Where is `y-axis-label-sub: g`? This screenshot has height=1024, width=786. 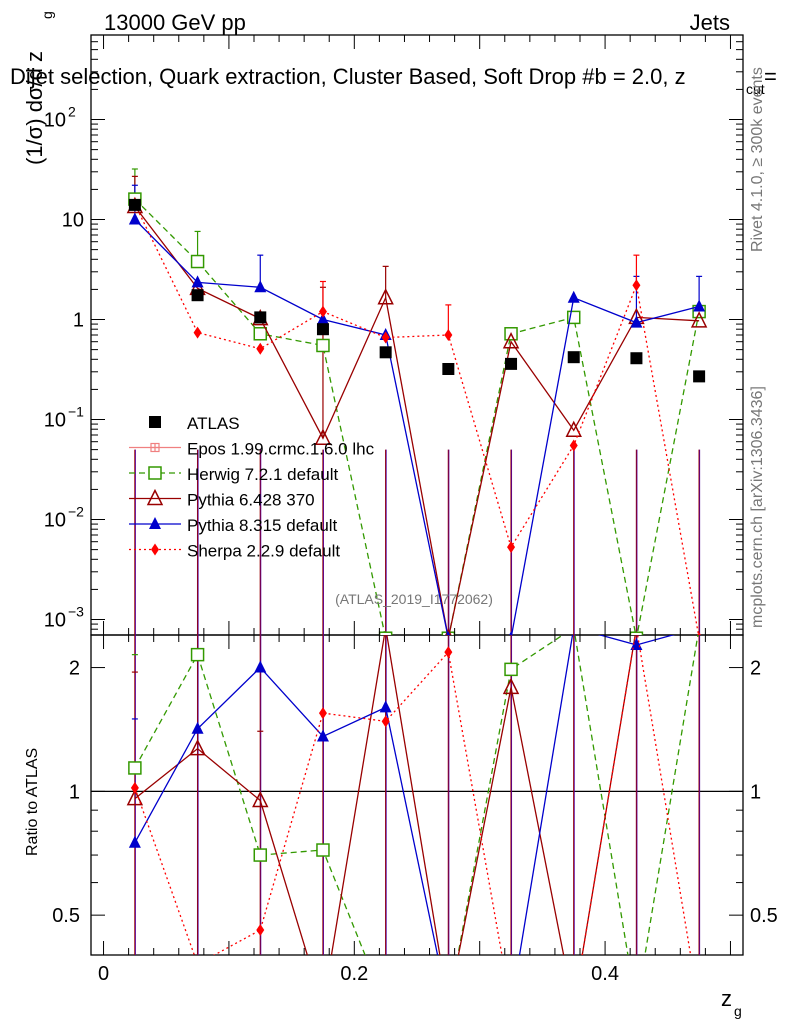
y-axis-label-sub: g is located at coordinates (47, 15).